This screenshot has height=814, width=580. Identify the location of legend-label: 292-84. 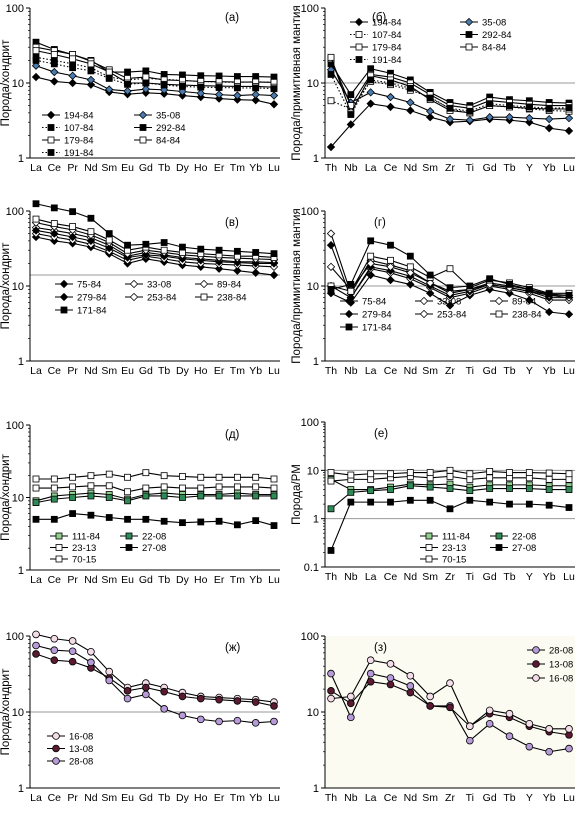
(497, 35).